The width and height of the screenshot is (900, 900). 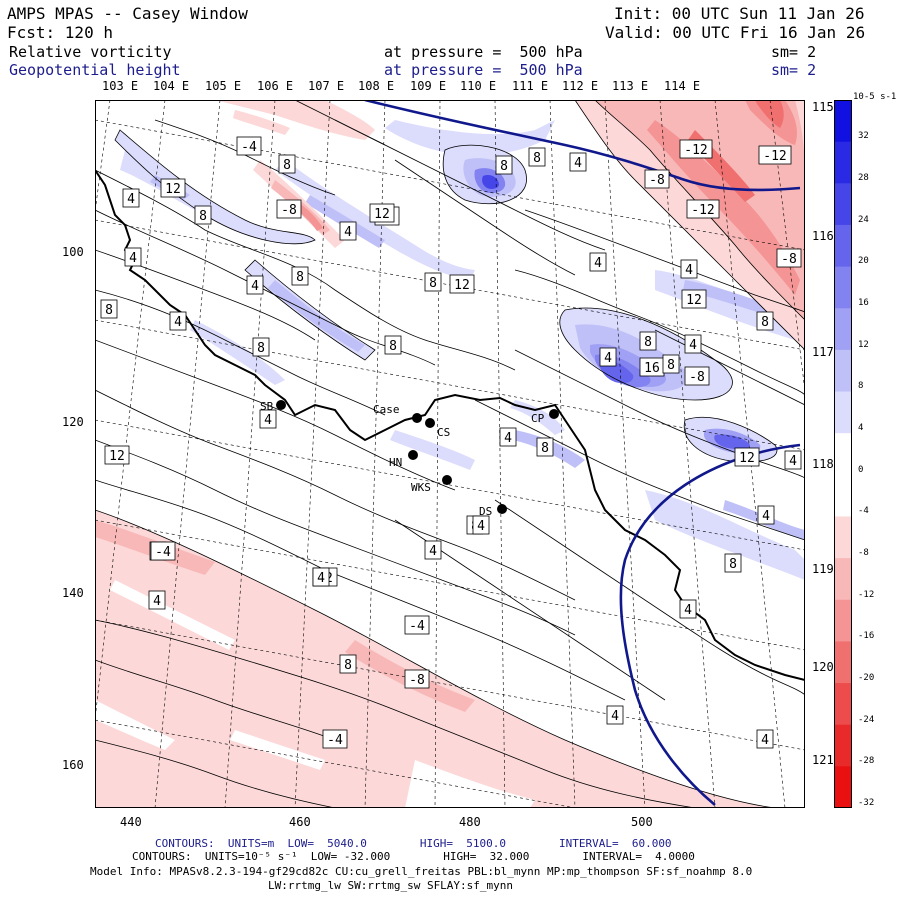 I want to click on forecast-hour: Fcst: 120 h, so click(x=60, y=32).